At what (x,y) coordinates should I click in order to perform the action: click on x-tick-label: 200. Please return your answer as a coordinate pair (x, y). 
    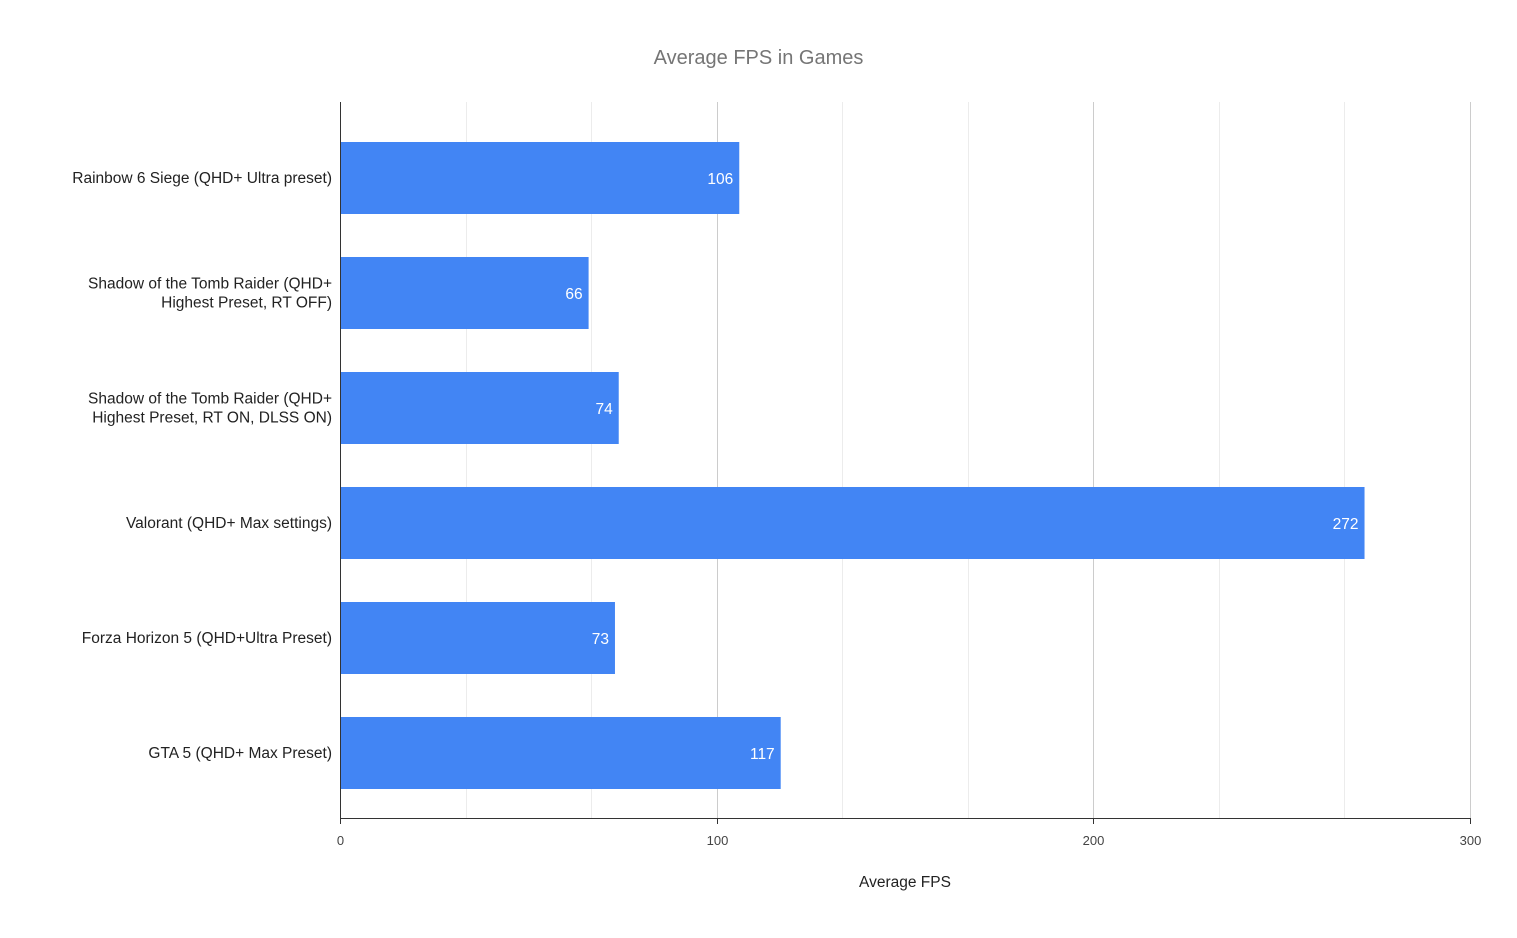
    Looking at the image, I should click on (1094, 840).